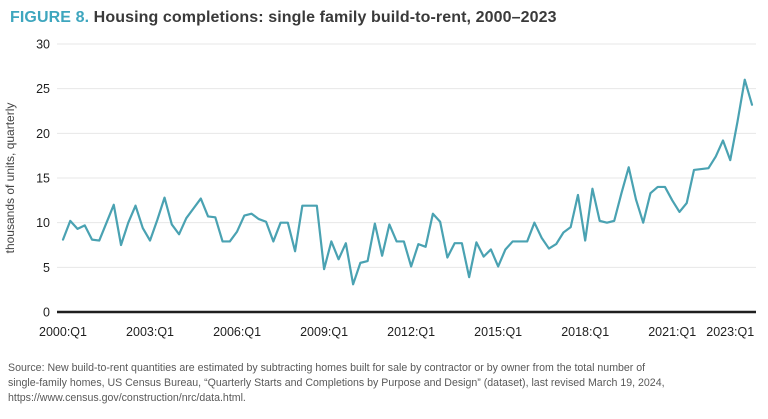 The height and width of the screenshot is (419, 768). What do you see at coordinates (237, 332) in the screenshot?
I see `x-tick-label: 2006:Q1` at bounding box center [237, 332].